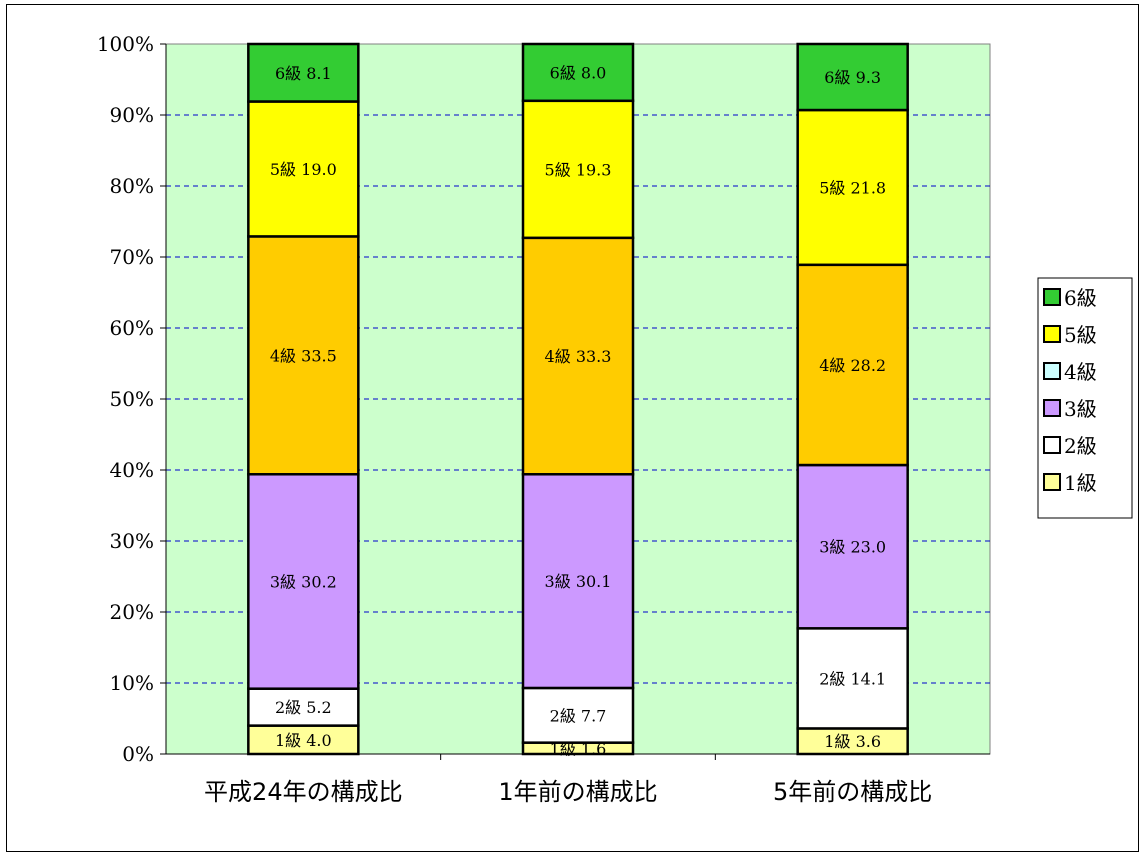  I want to click on data-label: 5級 19.3, so click(578, 169).